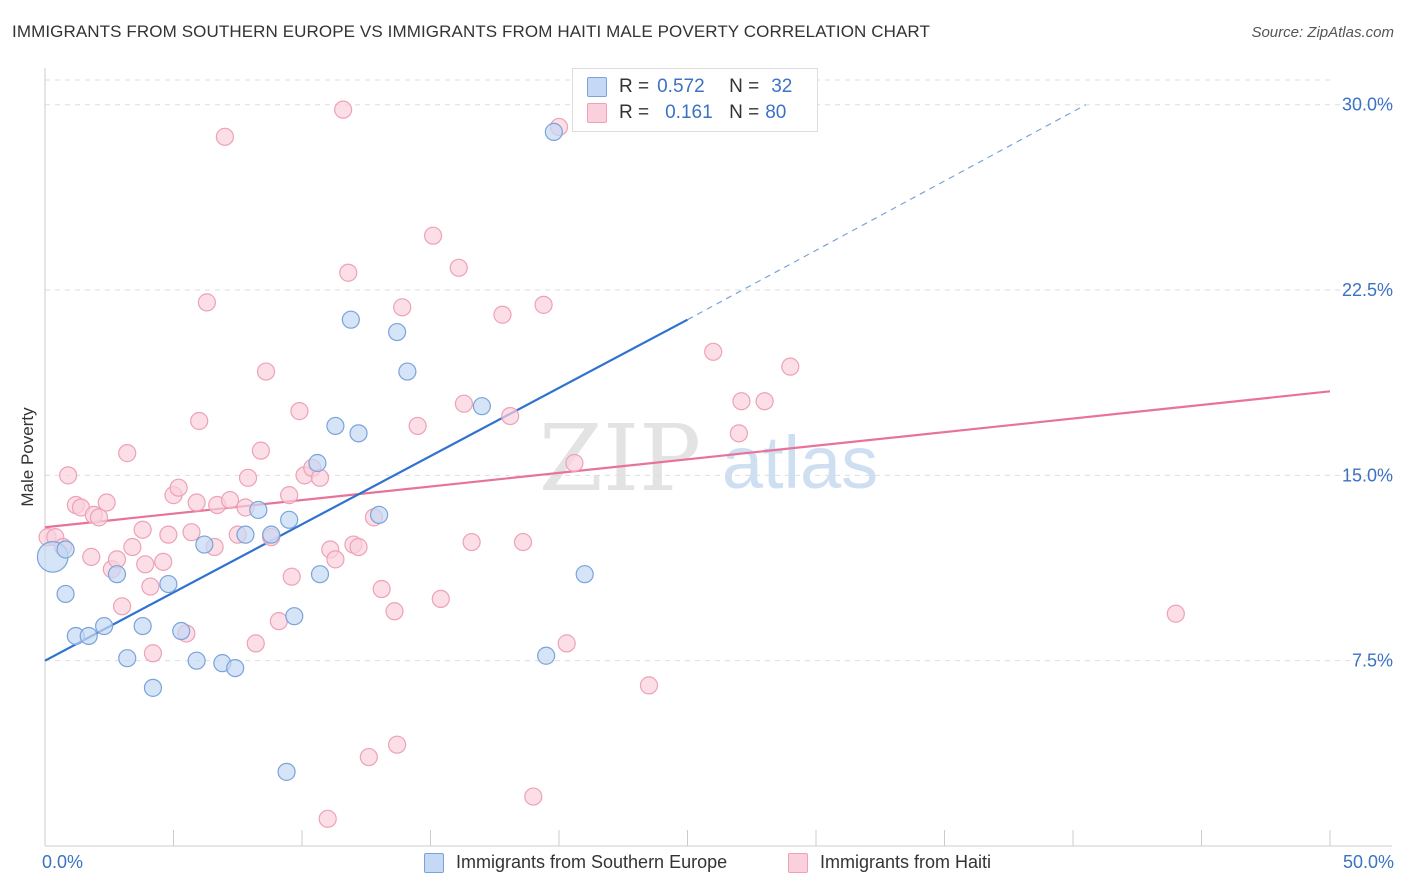  Describe the element at coordinates (1367, 105) in the screenshot. I see `y-tick-label: 30.0%` at that location.